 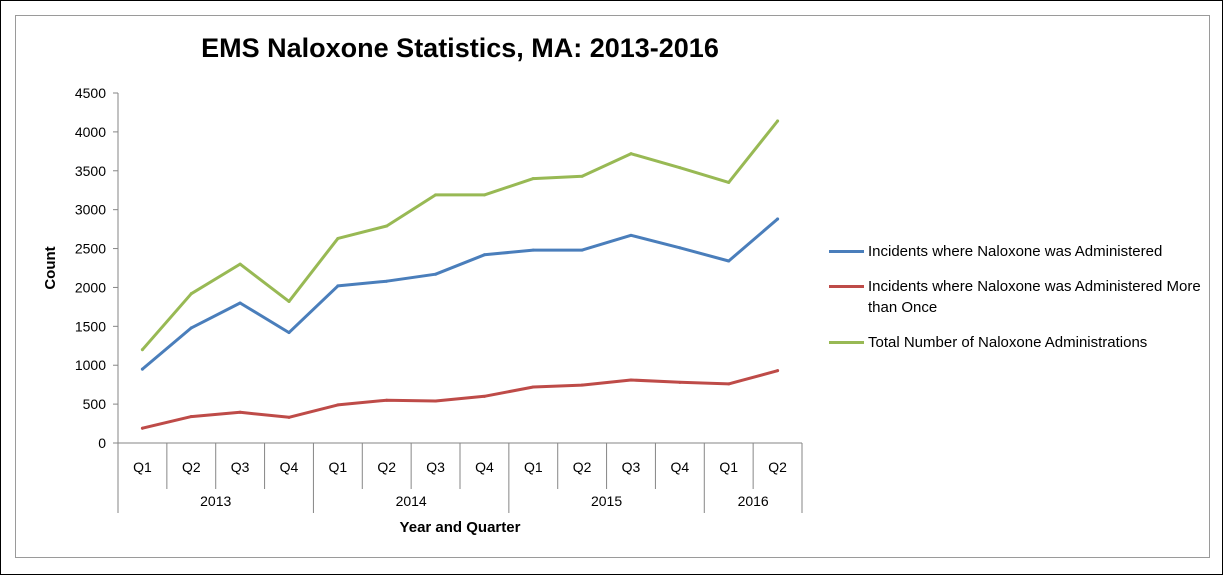 I want to click on legend-label: Total Number of Naloxone Administrations, so click(x=1008, y=342).